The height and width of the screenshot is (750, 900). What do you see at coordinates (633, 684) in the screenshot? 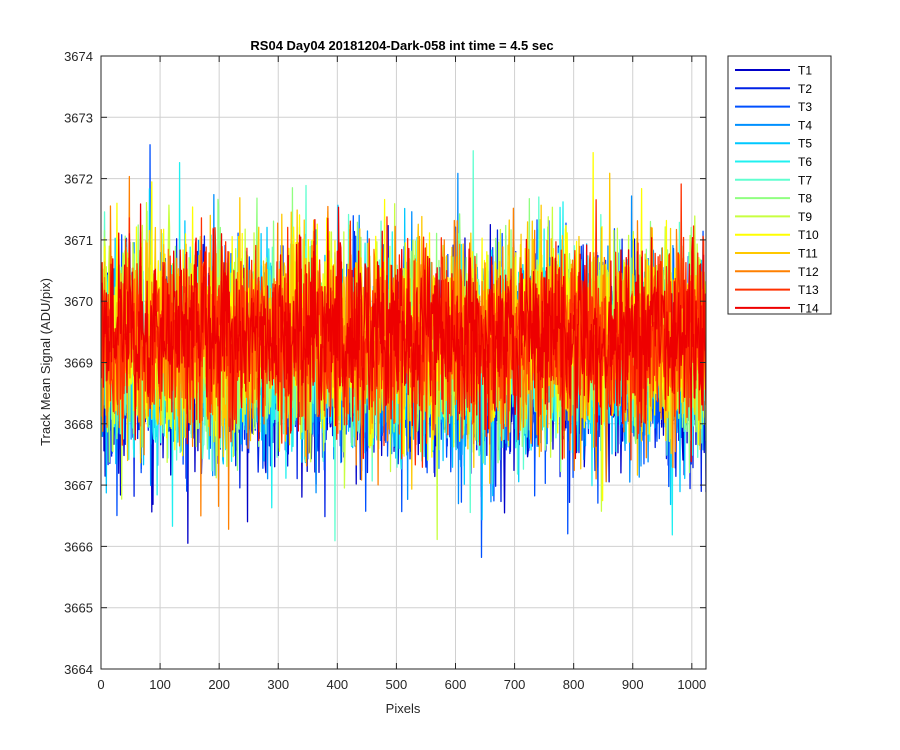
I see `x-tick-label: 900` at bounding box center [633, 684].